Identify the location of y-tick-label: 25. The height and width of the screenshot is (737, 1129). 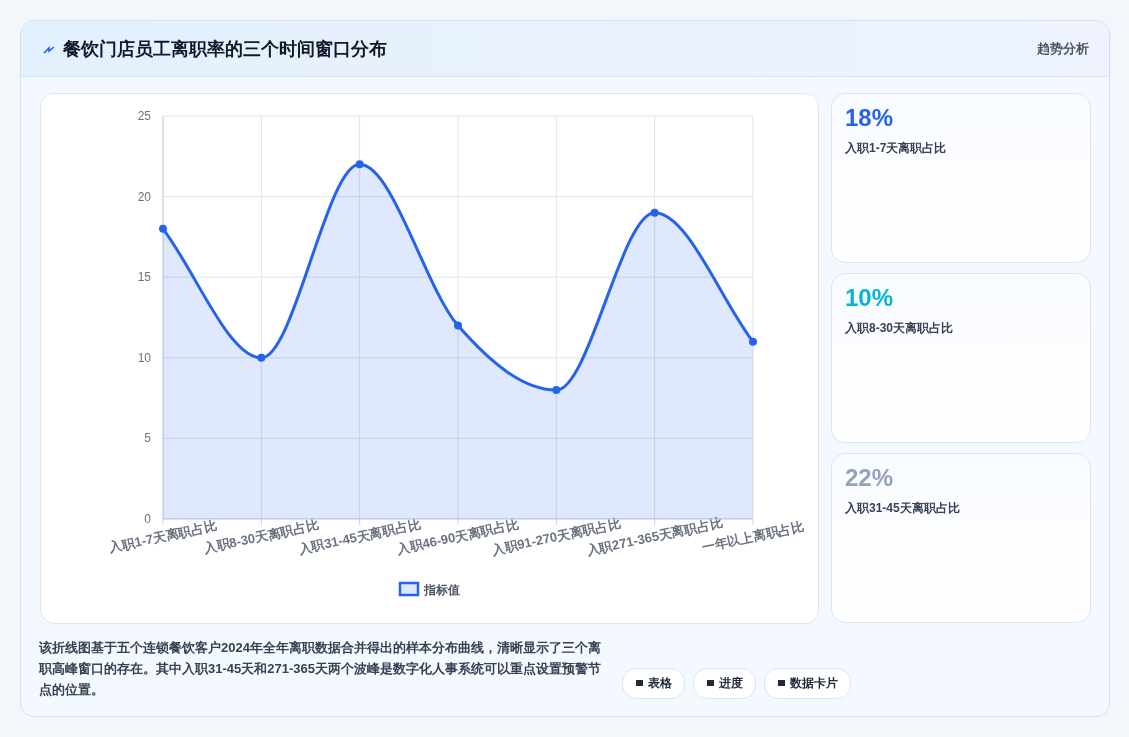
(144, 116).